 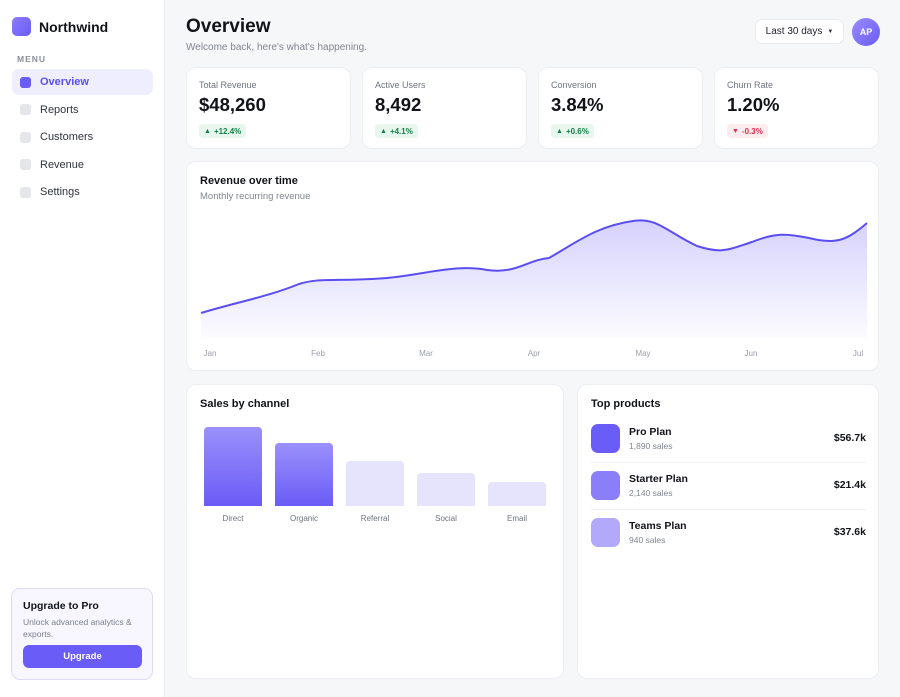 What do you see at coordinates (728, 541) in the screenshot?
I see `product-row-teams-plan: Teams Plan 940 sales $37.6k` at bounding box center [728, 541].